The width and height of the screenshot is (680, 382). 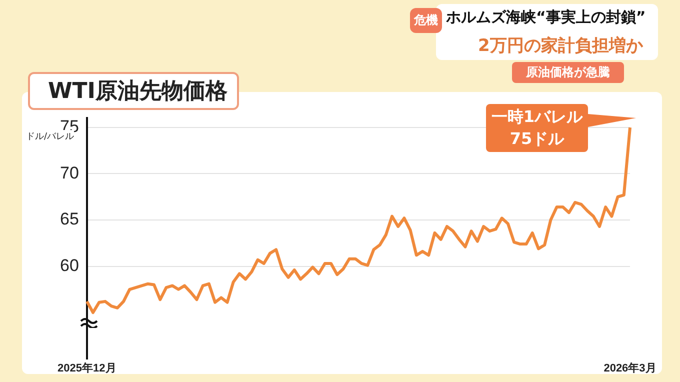 What do you see at coordinates (69, 219) in the screenshot?
I see `y-tick-label: 65` at bounding box center [69, 219].